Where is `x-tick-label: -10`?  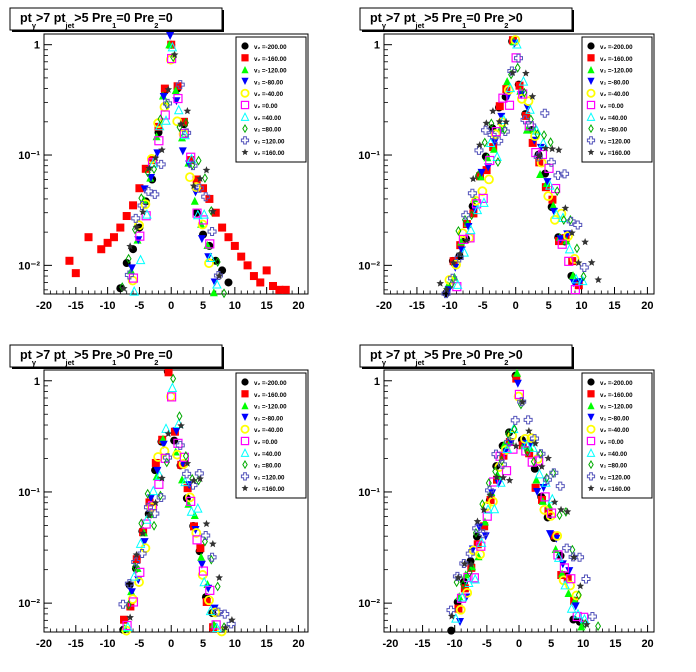
x-tick-label: -10 is located at coordinates (450, 306).